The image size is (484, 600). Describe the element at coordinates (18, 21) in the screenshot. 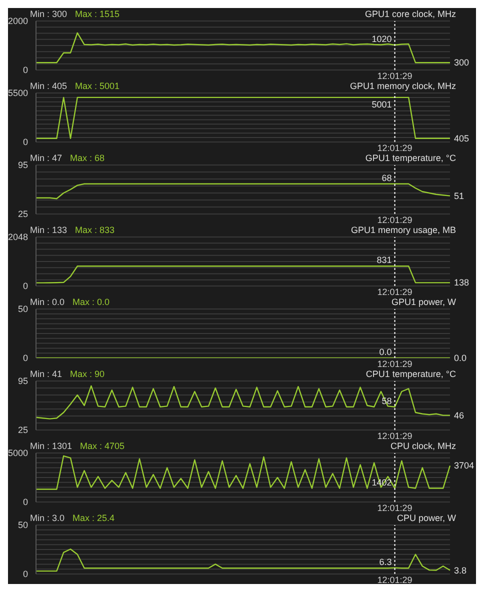

I see `y-tick-label: 2000` at that location.